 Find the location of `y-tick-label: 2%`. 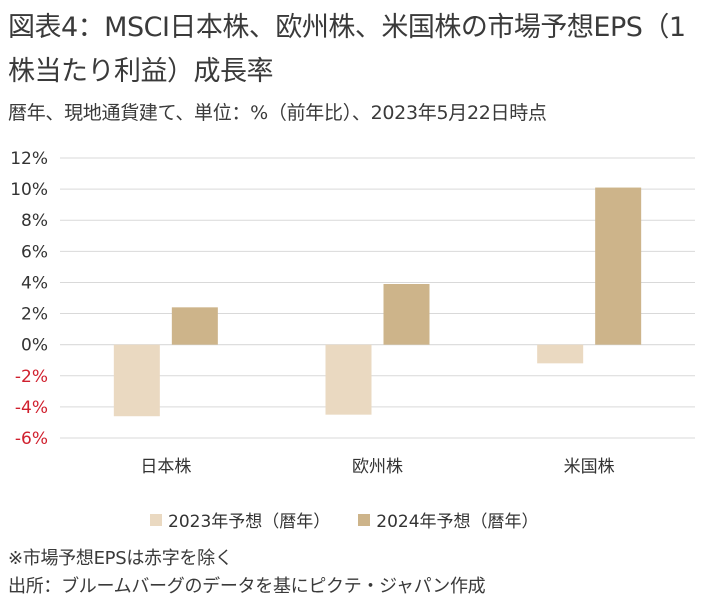

y-tick-label: 2% is located at coordinates (34, 315).